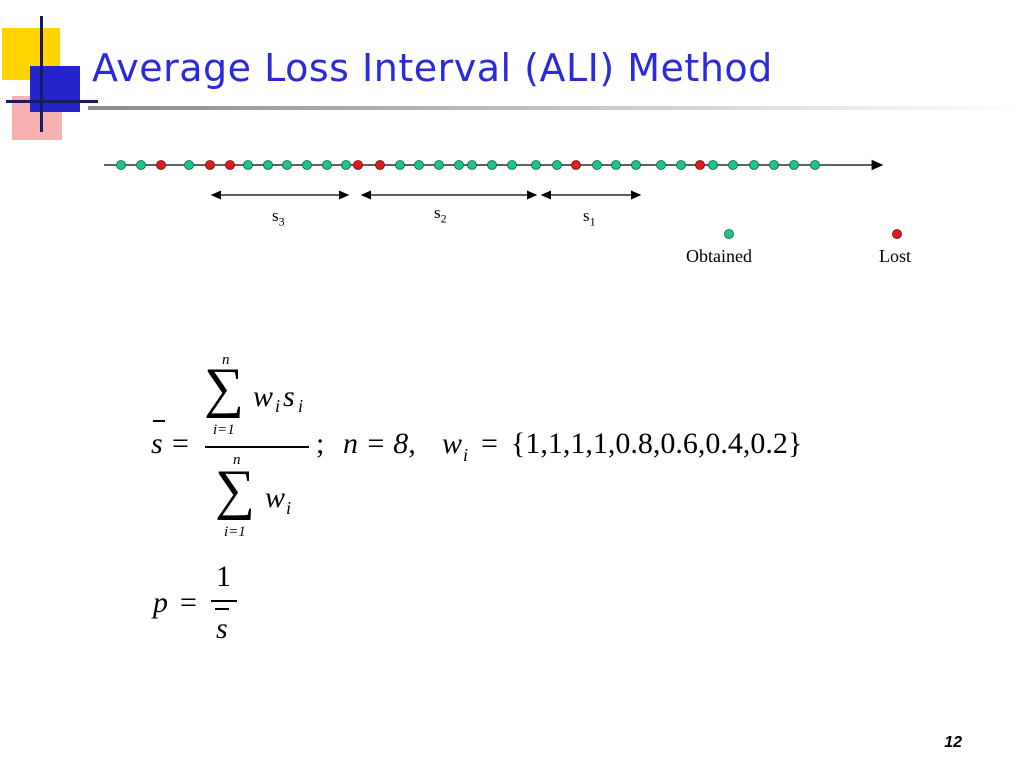  I want to click on legend-obtained-label: Obtained, so click(719, 256).